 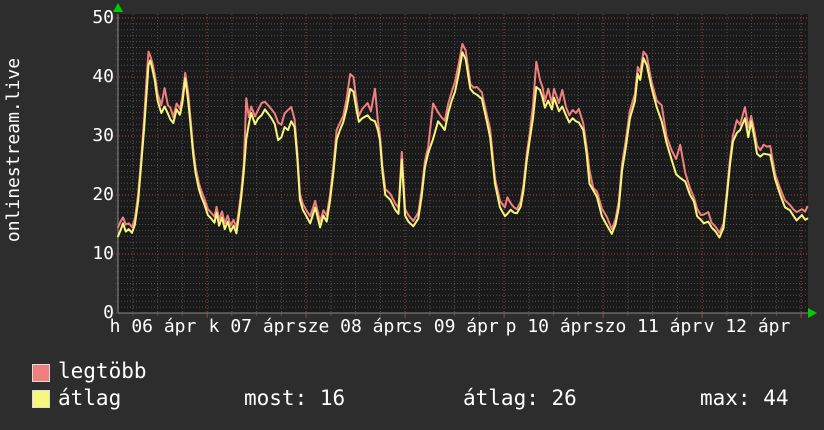 I want to click on x-day-label: cs 09 ápr, so click(x=450, y=326).